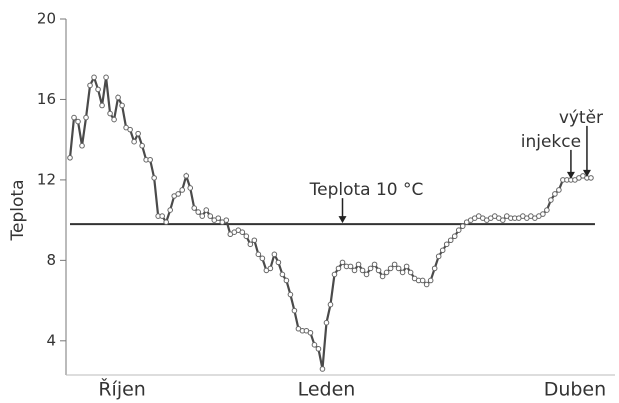  What do you see at coordinates (581, 118) in the screenshot?
I see `annotation-label: výtěr` at bounding box center [581, 118].